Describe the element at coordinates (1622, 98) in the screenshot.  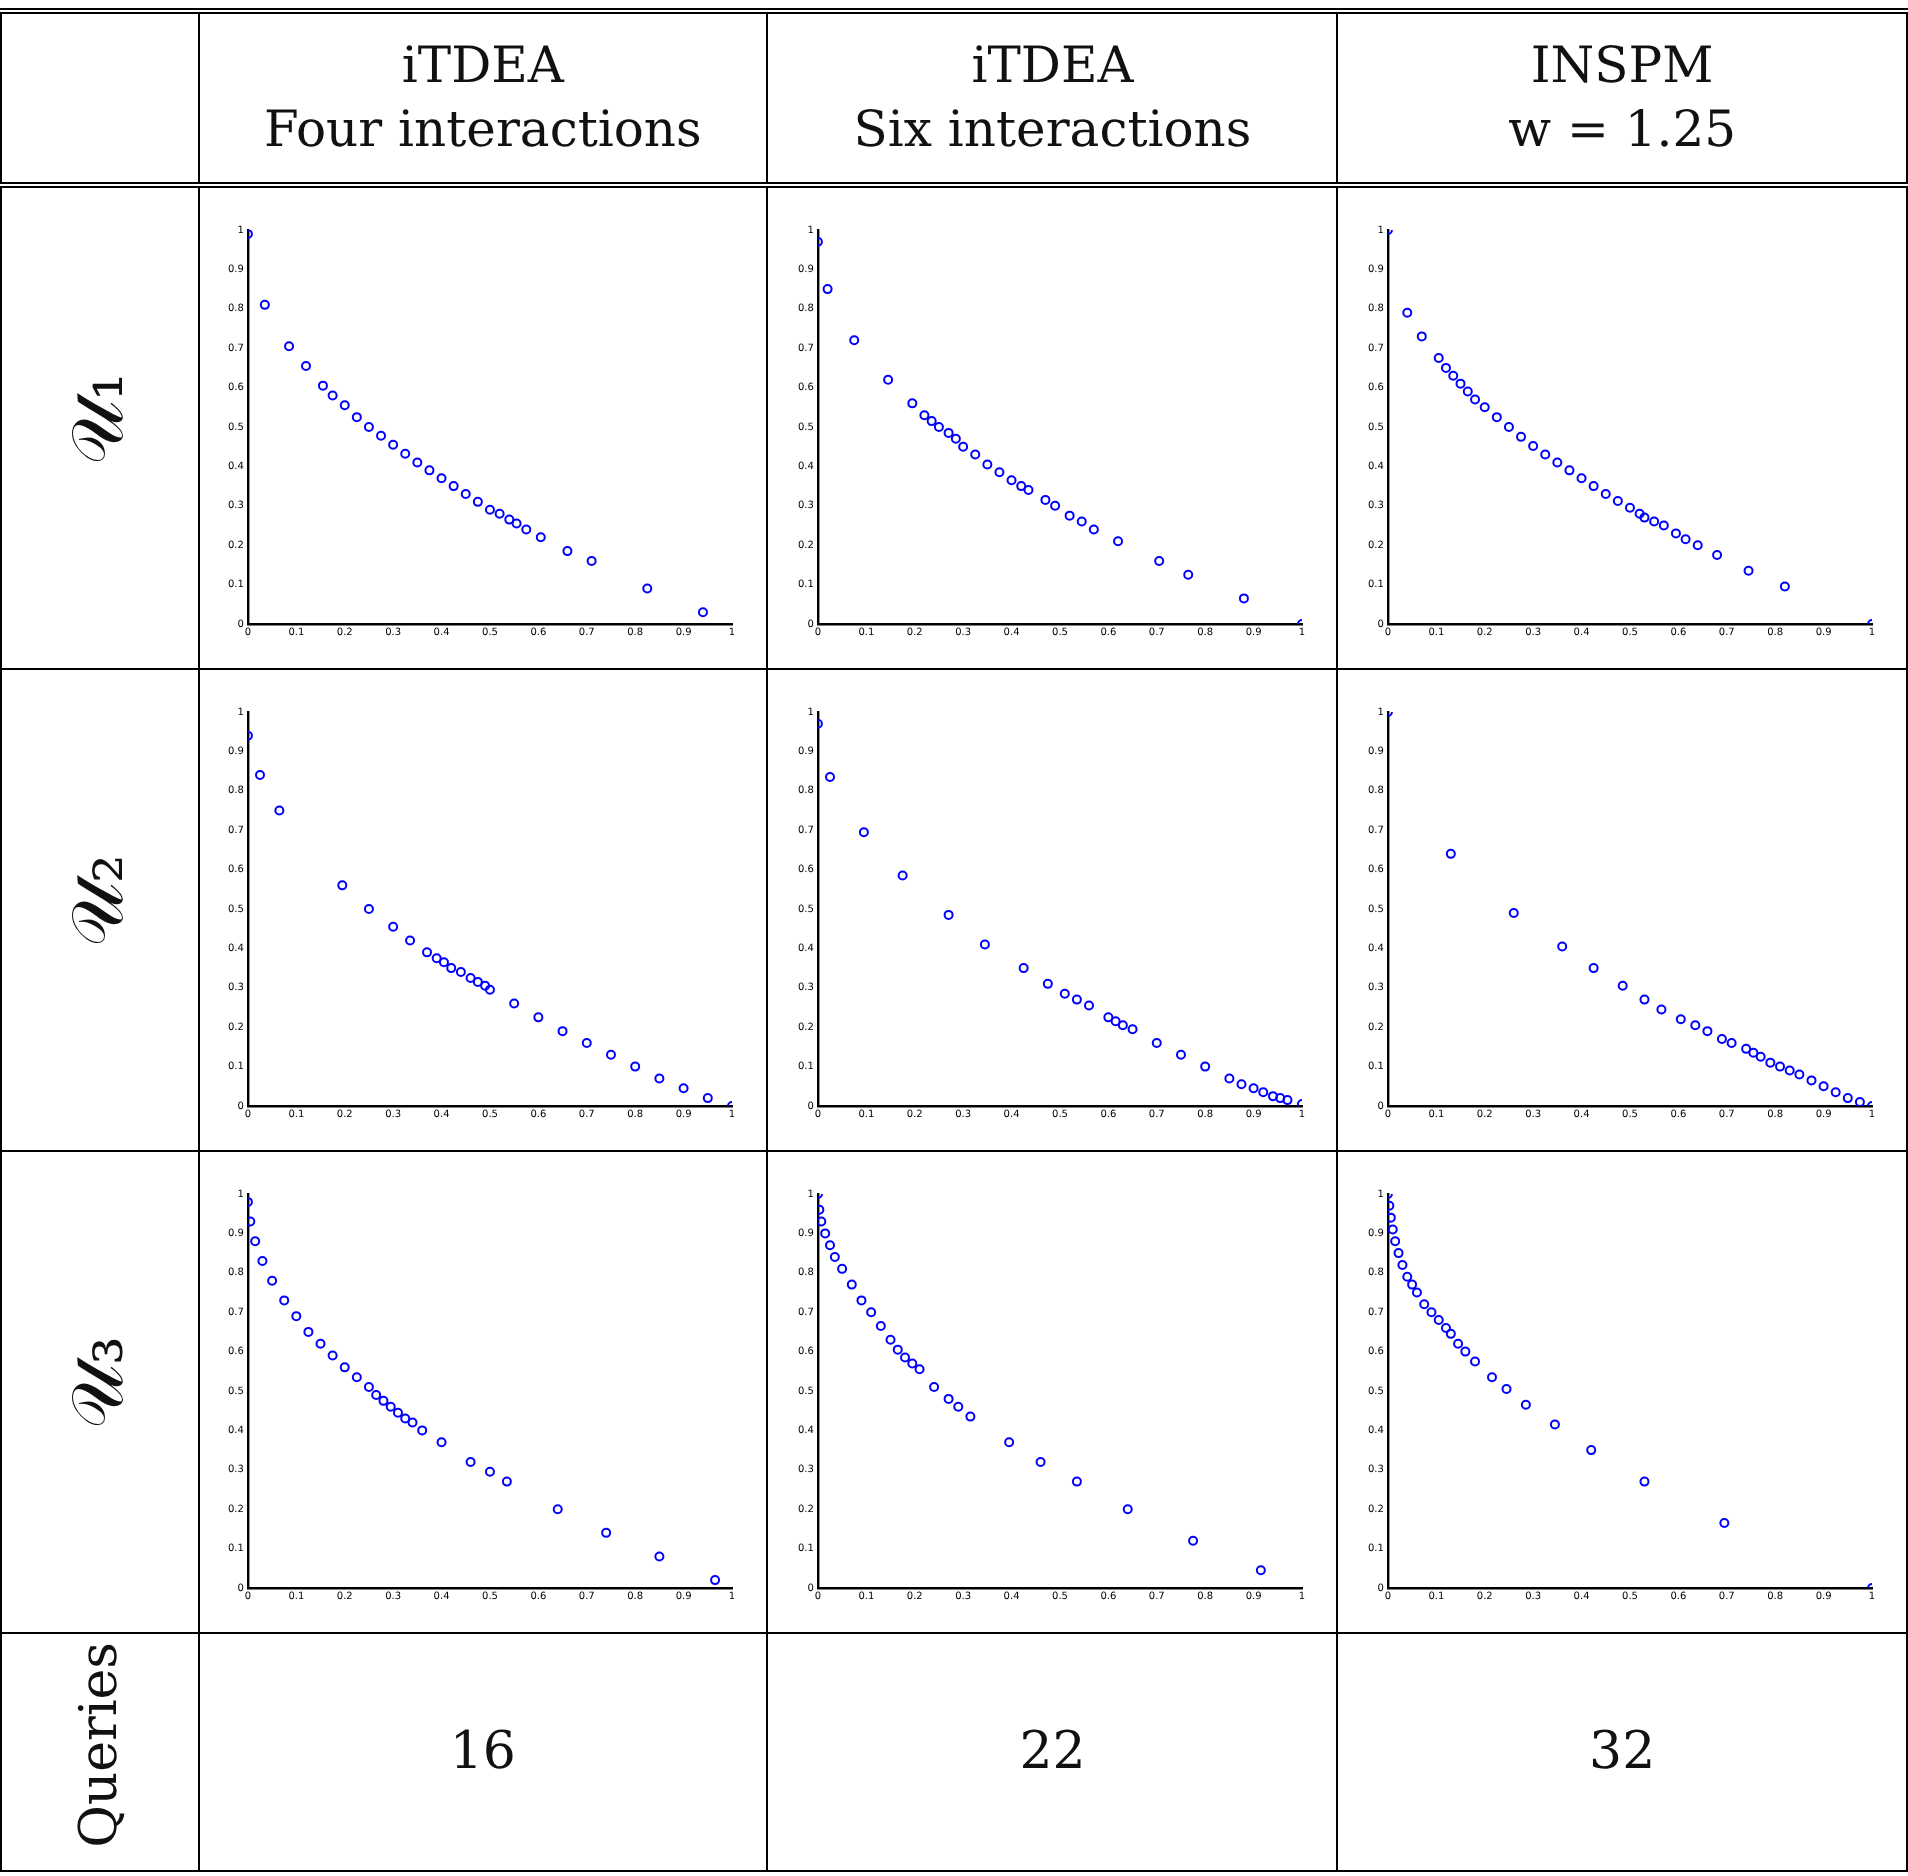
I see `text: INSPM w = 1.25` at that location.